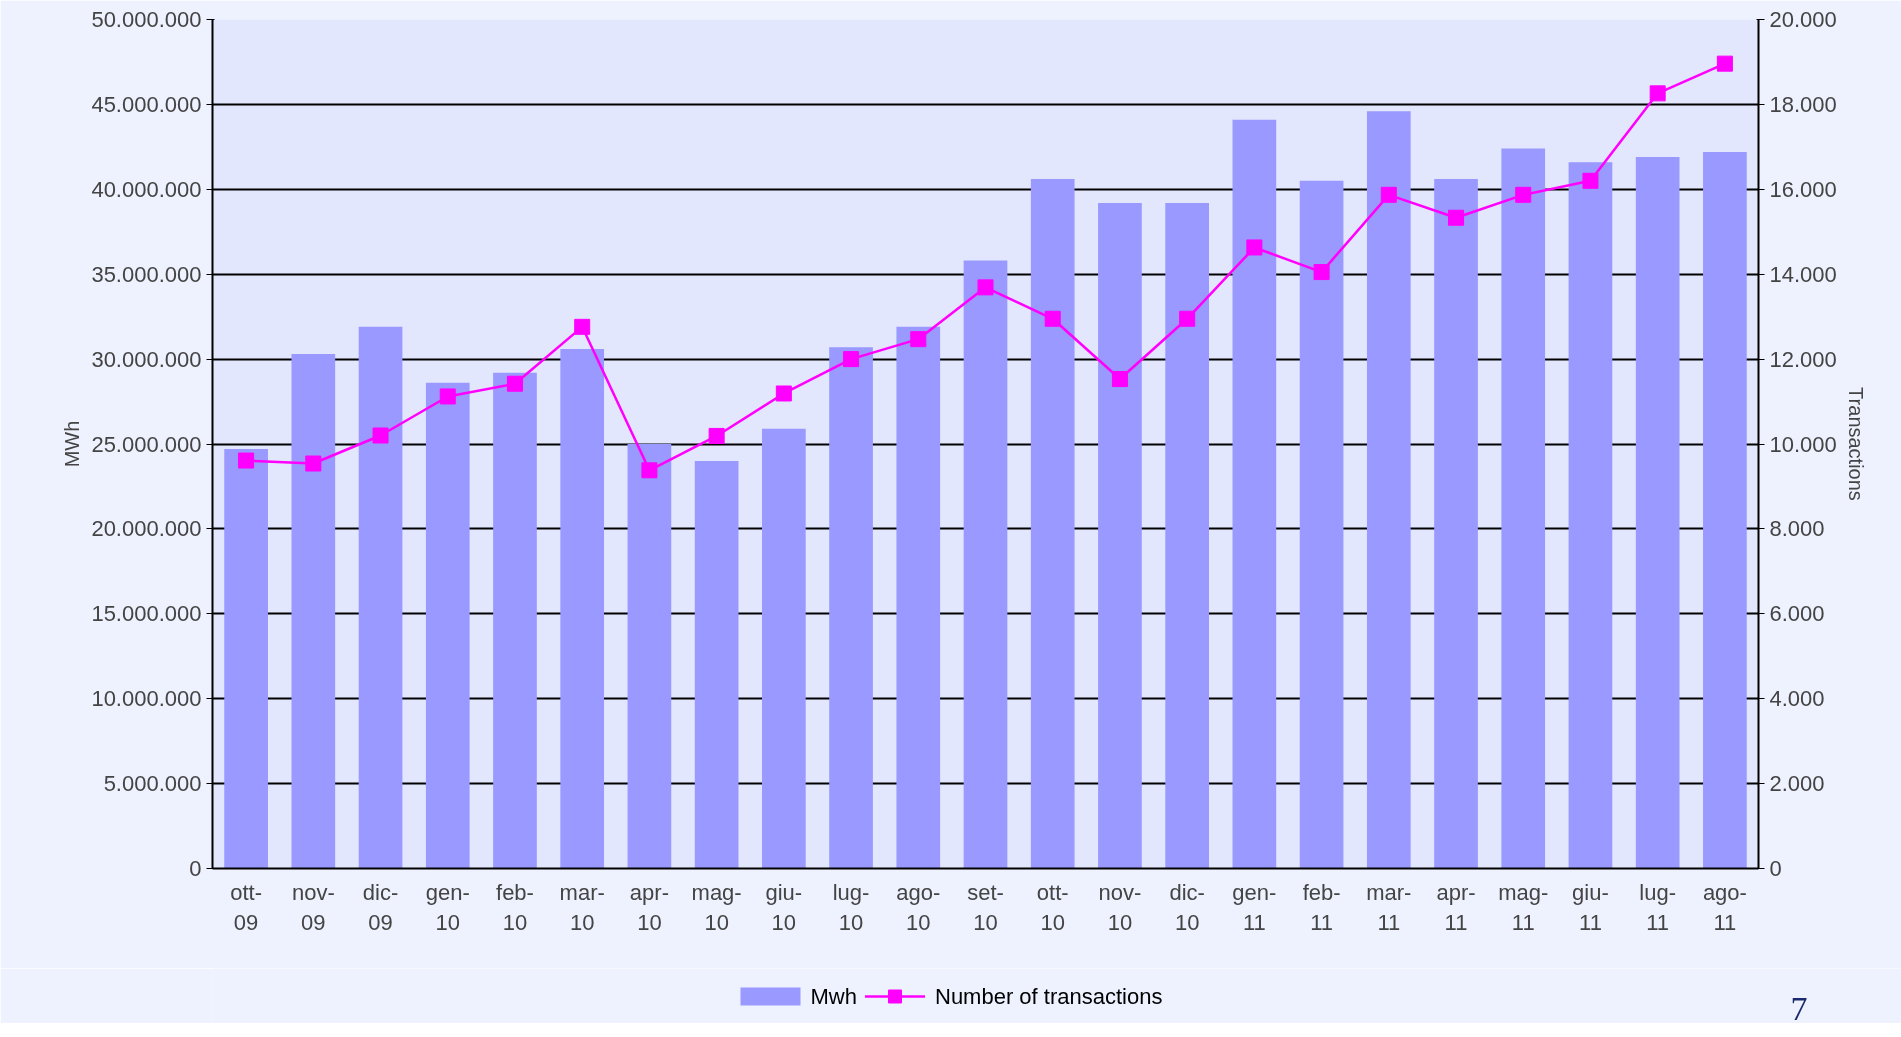 The height and width of the screenshot is (1037, 1901). I want to click on y2-tick-label: 4.000, so click(1797, 699).